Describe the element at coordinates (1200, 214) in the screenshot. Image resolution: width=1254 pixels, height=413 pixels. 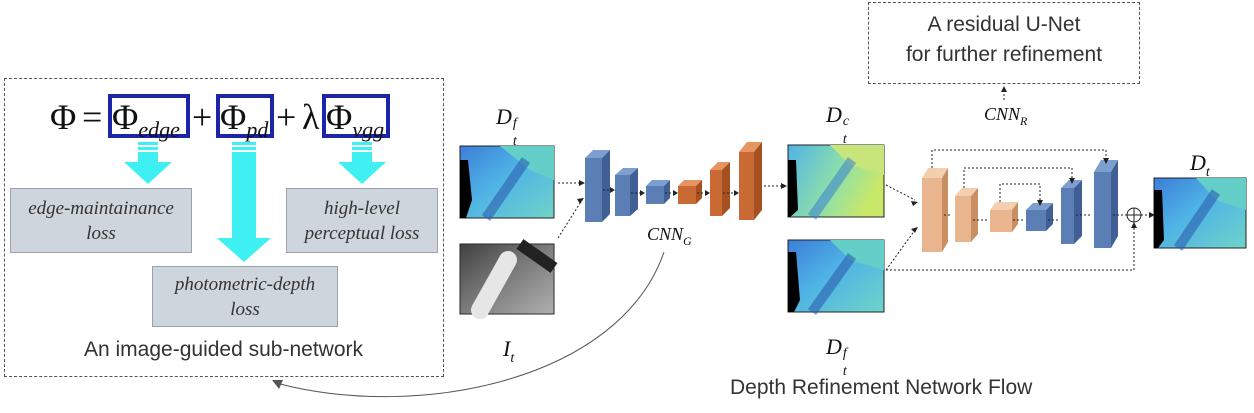
I see `output-depth-map` at that location.